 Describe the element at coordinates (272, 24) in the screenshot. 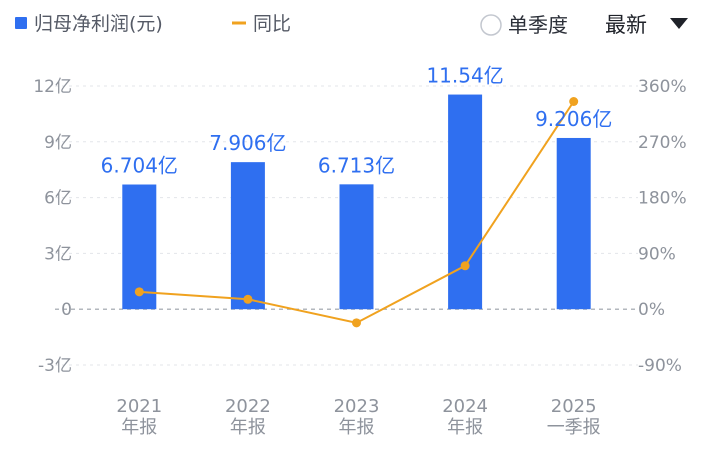

I see `line-legend-label: 同比` at that location.